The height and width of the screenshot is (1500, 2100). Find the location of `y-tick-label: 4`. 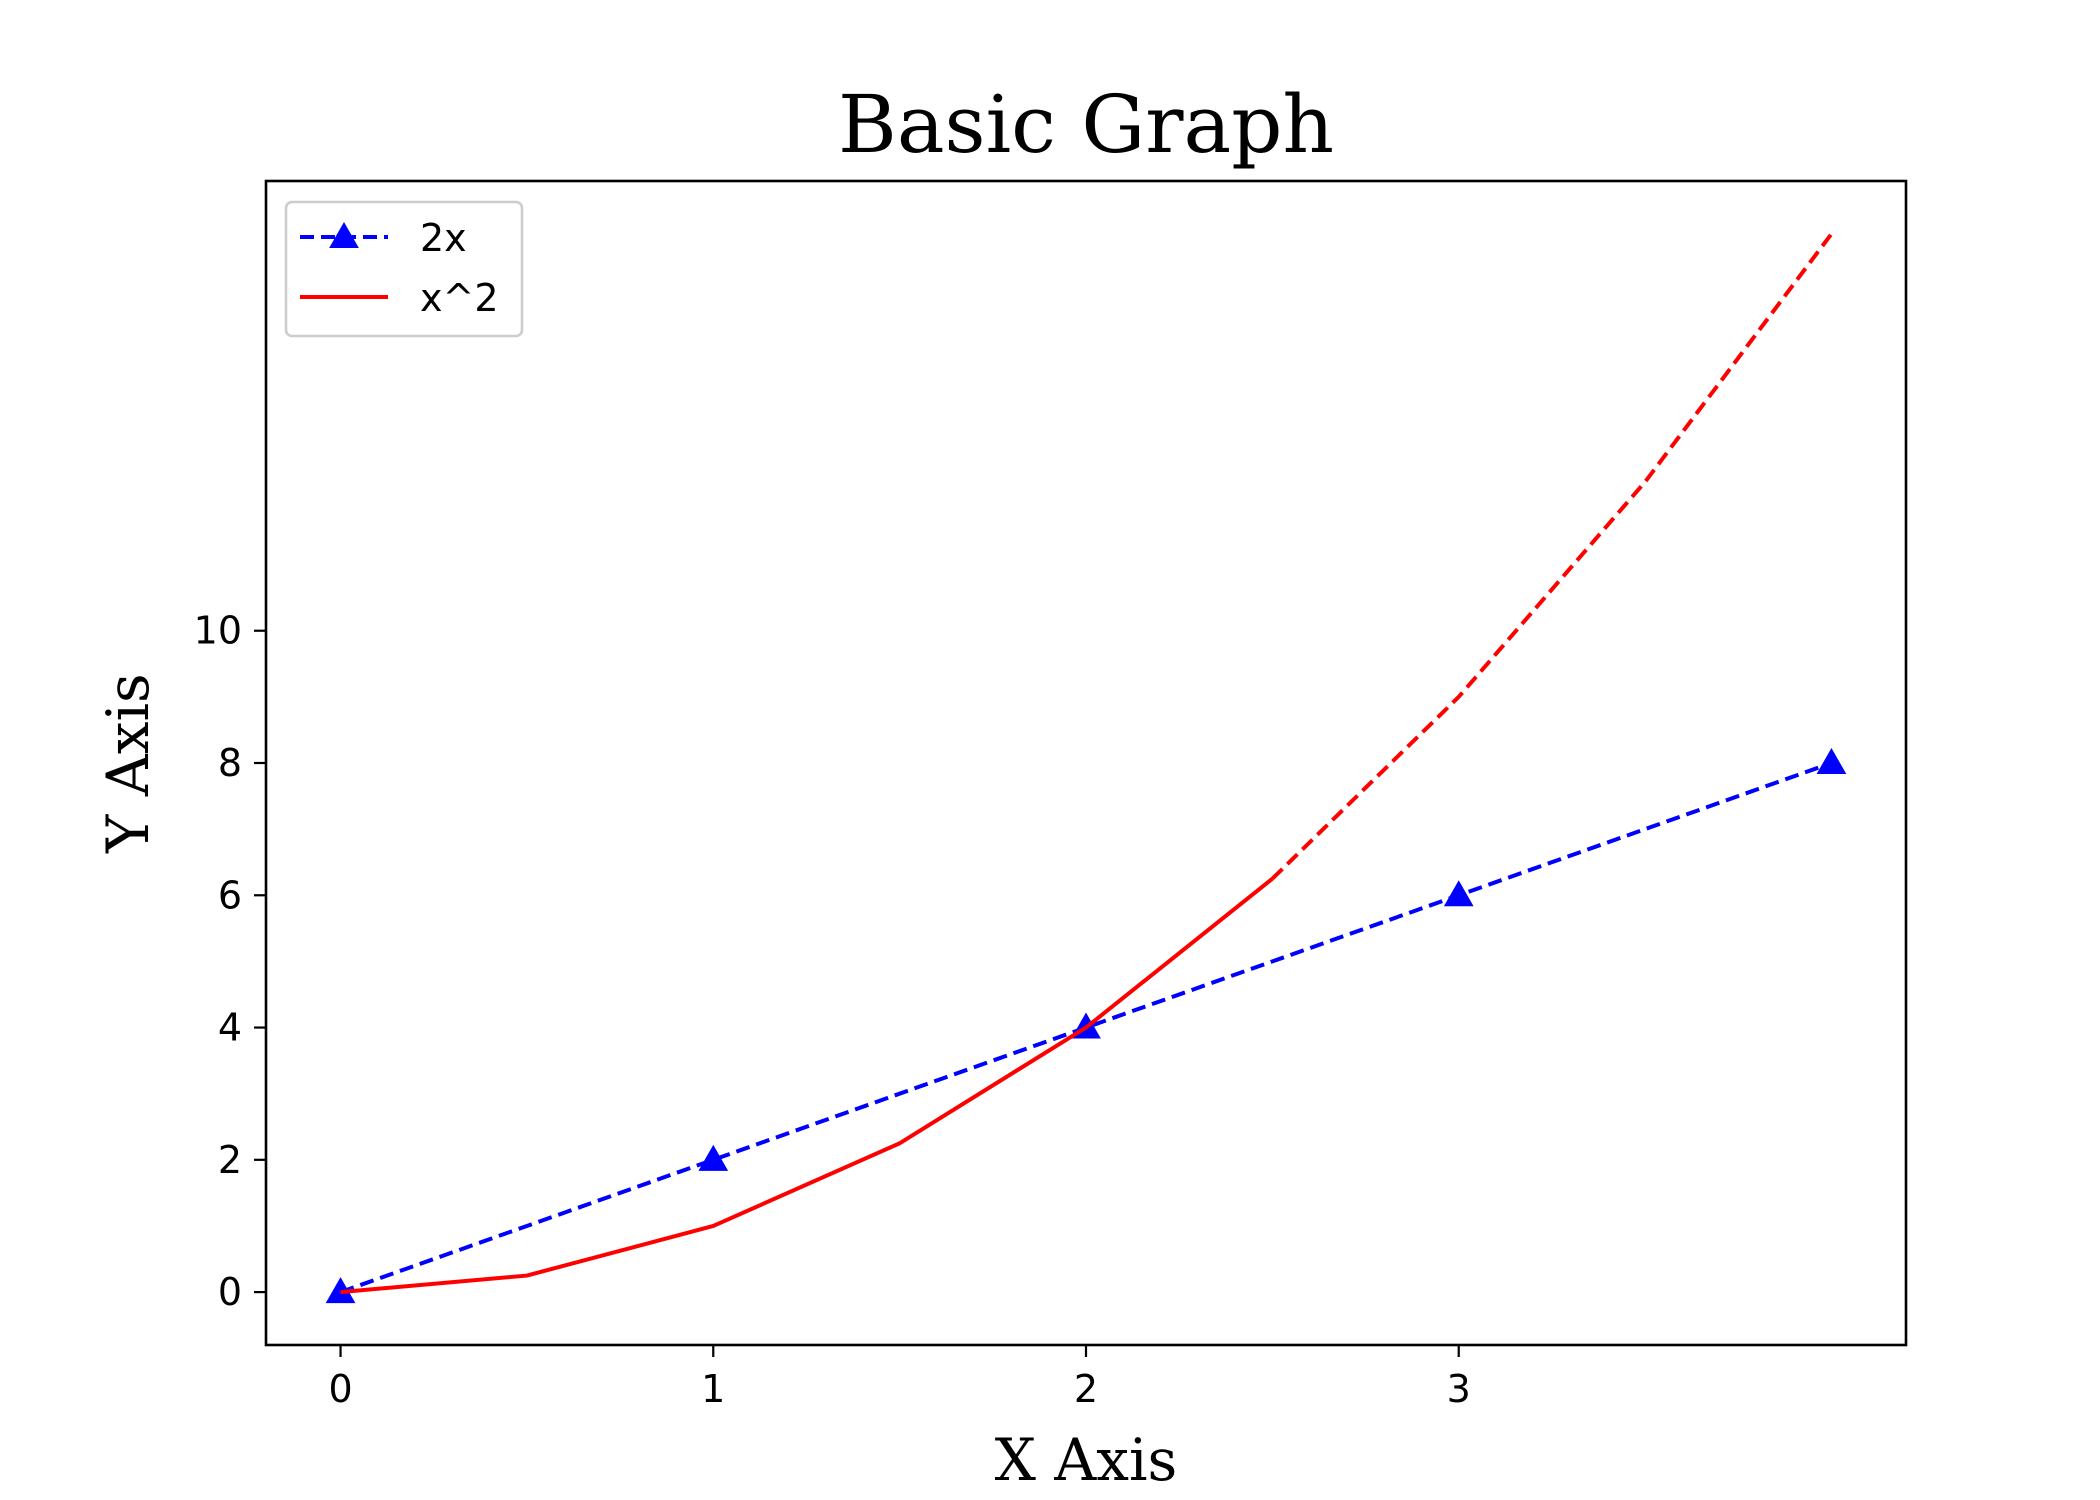

y-tick-label: 4 is located at coordinates (230, 1028).